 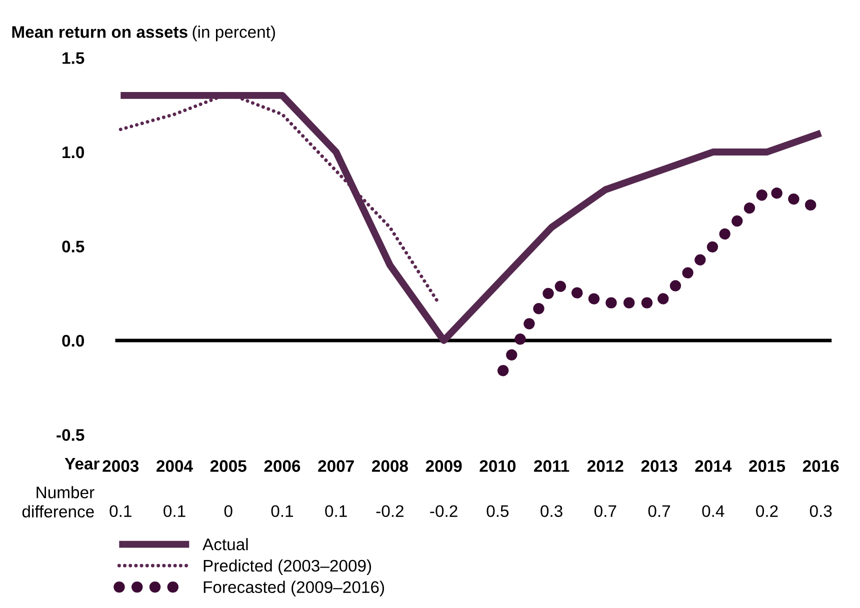 I want to click on legend-label: Predicted (2003–2009), so click(x=288, y=567).